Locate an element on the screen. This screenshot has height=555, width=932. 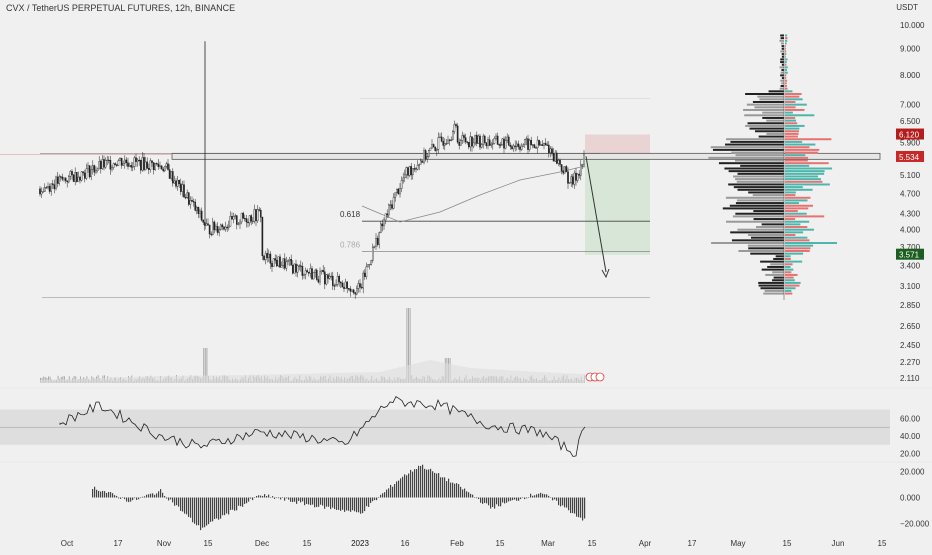
time-axis-label: 16 is located at coordinates (405, 543).